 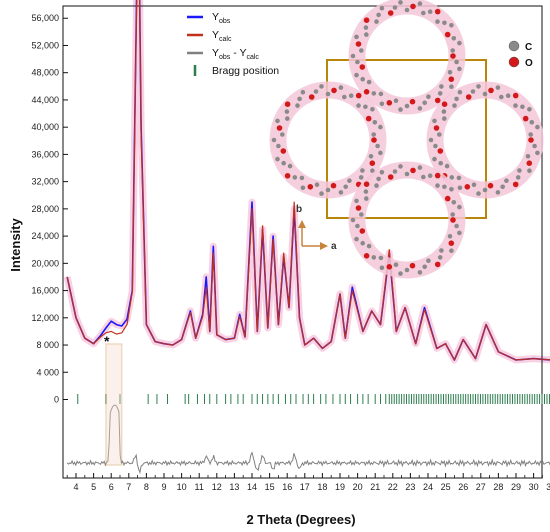 I want to click on x-tick-label: 10, so click(x=182, y=487).